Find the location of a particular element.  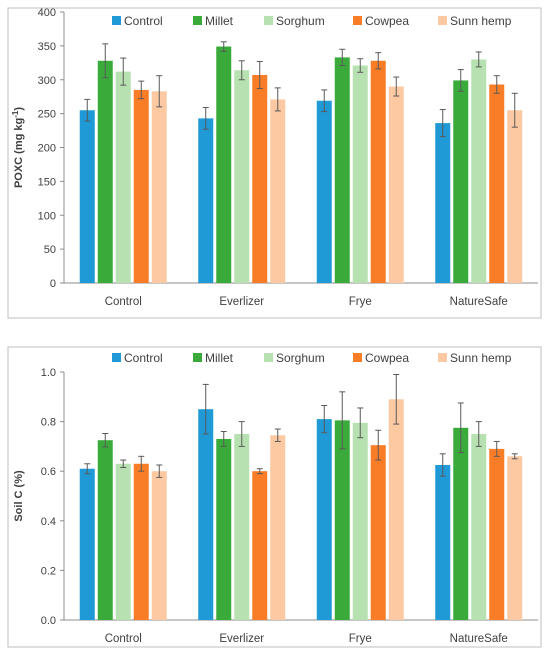

chart0-legend-label-cowpea: Cowpea is located at coordinates (387, 21).